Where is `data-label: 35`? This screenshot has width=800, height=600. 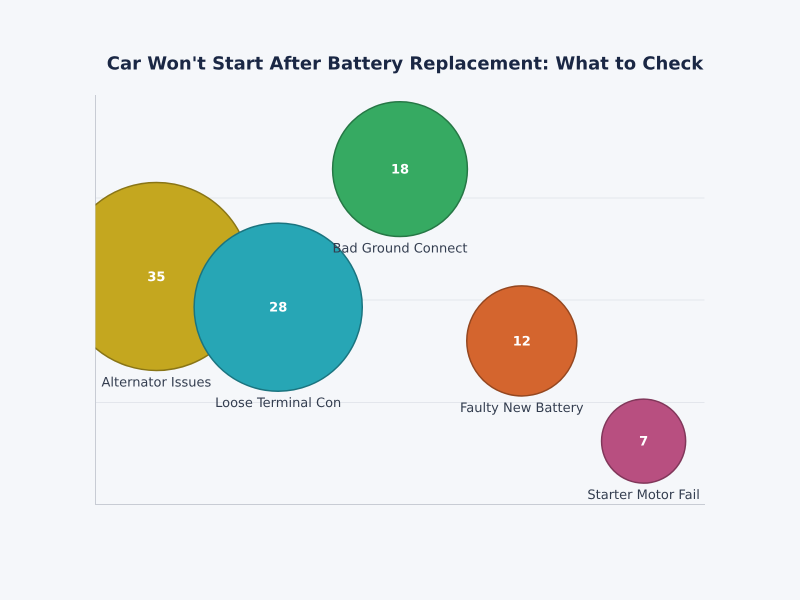
data-label: 35 is located at coordinates (156, 277).